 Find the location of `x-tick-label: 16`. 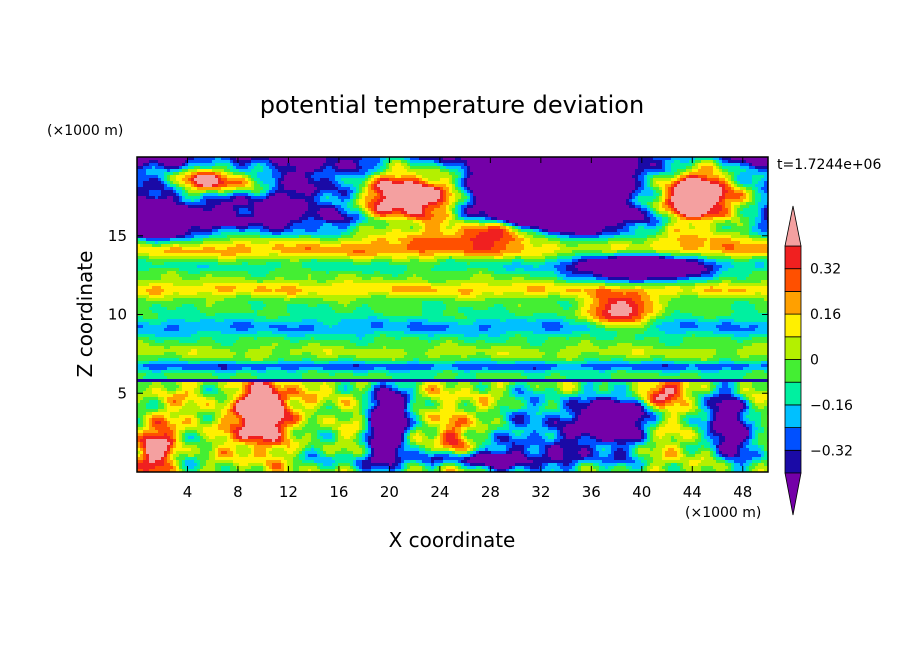

x-tick-label: 16 is located at coordinates (338, 492).